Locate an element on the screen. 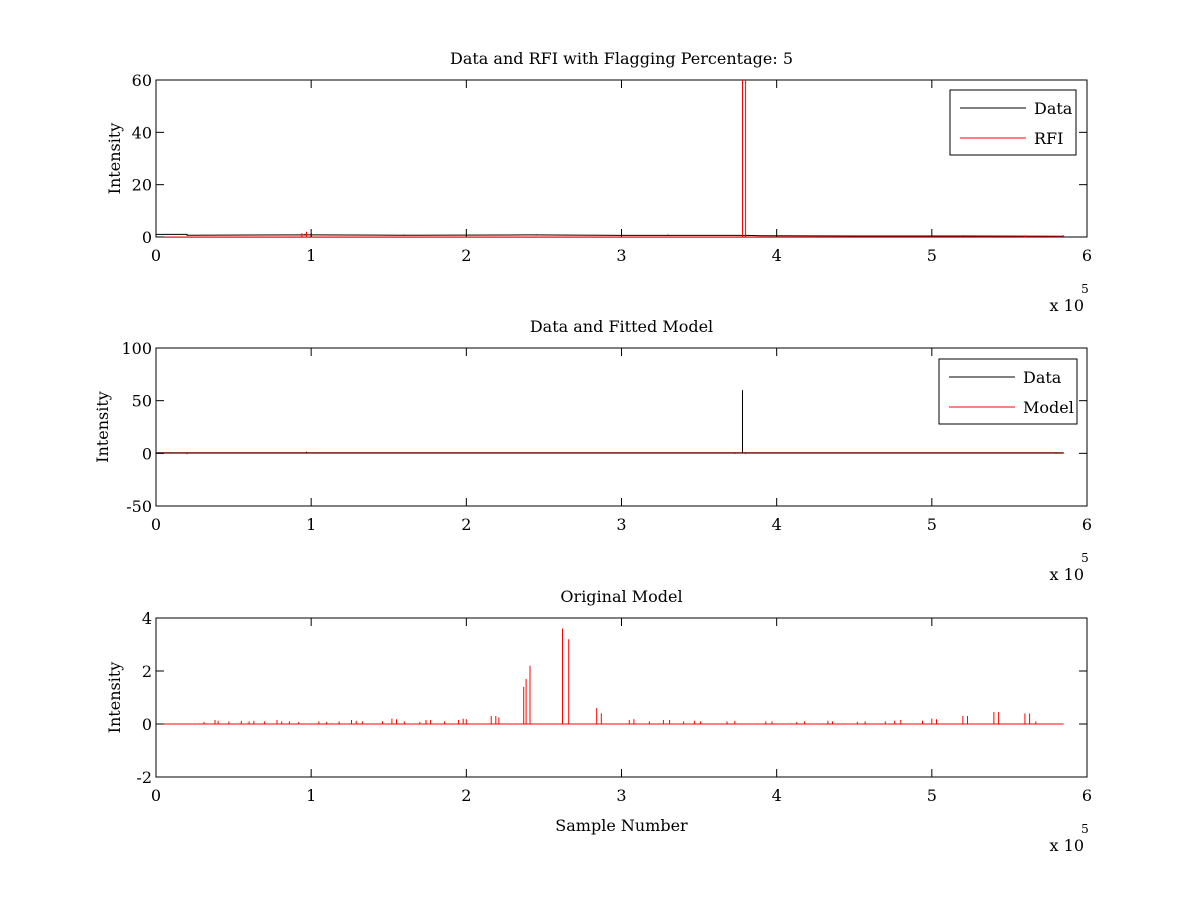 This screenshot has width=1200, height=900. y-tick-label: 100 is located at coordinates (136, 348).